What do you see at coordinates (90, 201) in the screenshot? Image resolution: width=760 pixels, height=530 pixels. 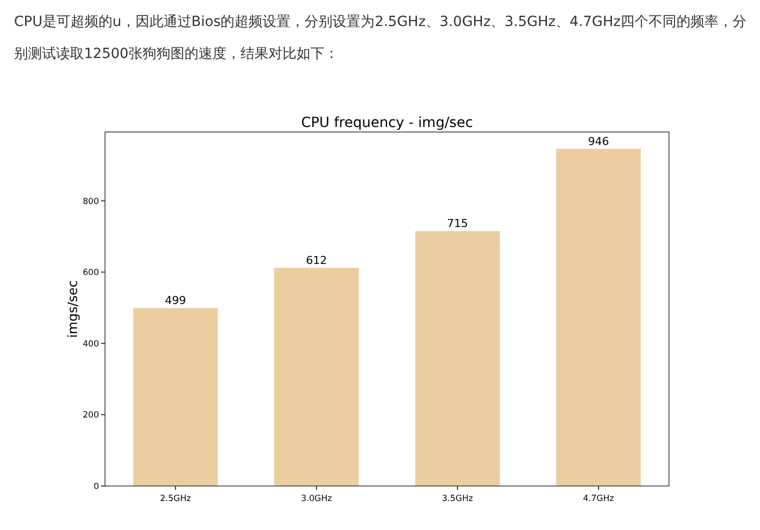 I see `y-tick-label: 800` at bounding box center [90, 201].